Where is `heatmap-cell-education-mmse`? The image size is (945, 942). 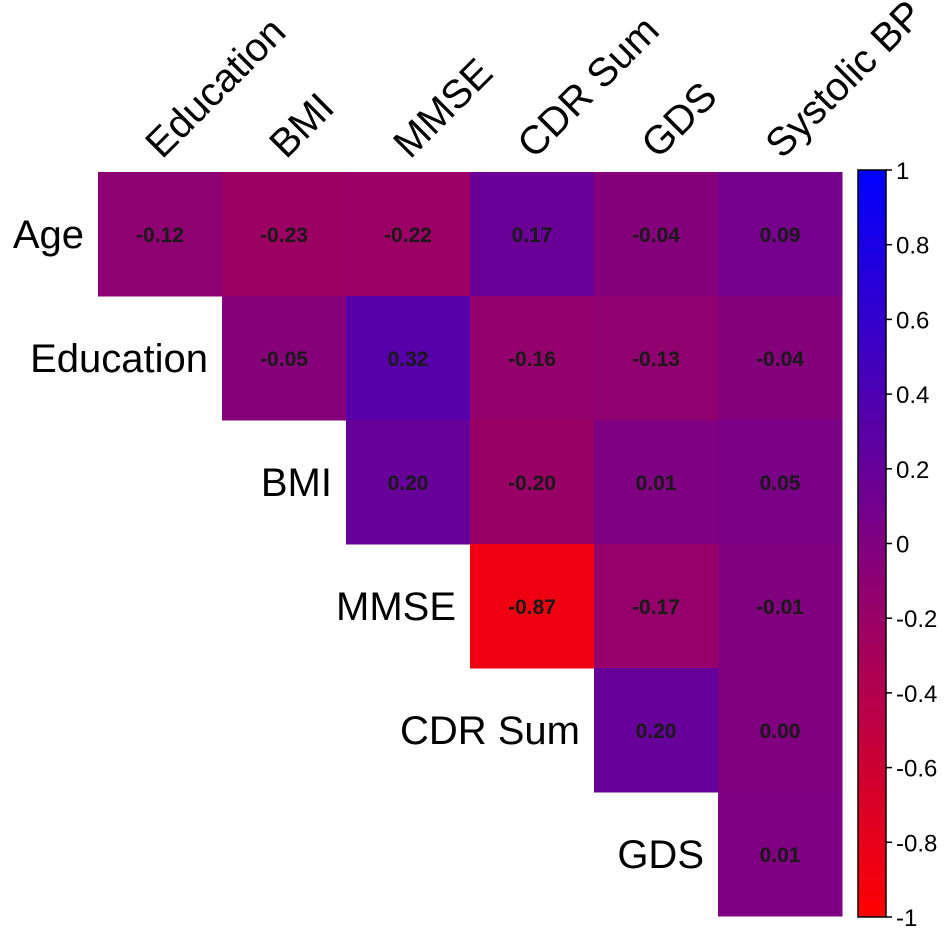 heatmap-cell-education-mmse is located at coordinates (408, 358).